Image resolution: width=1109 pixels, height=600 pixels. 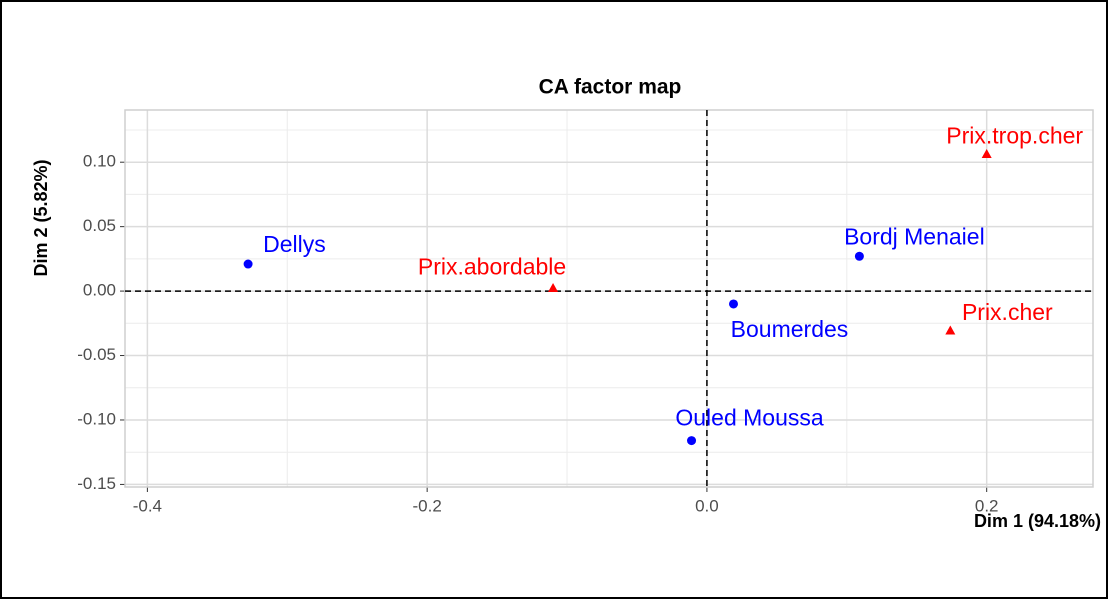 What do you see at coordinates (790, 329) in the screenshot?
I see `point-label: Boumerdes` at bounding box center [790, 329].